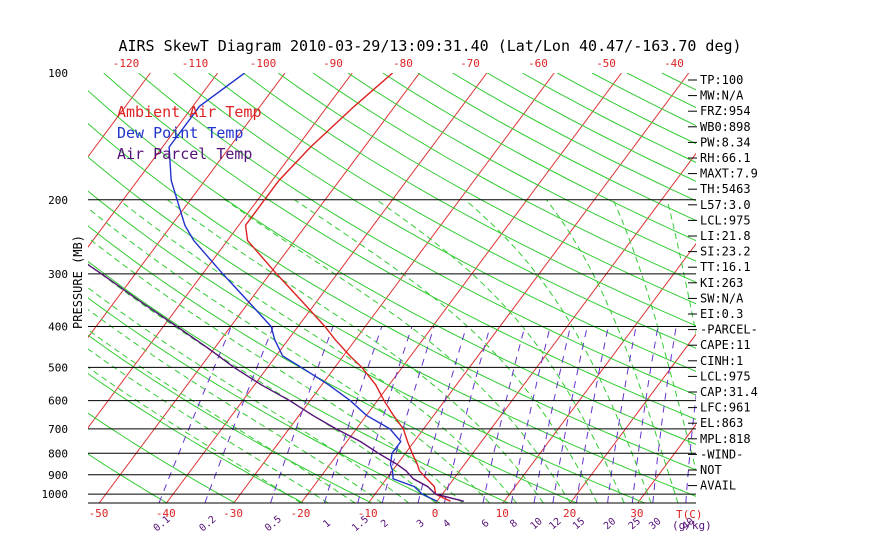  I want to click on top-temperature-tick-label: -60, so click(538, 63).